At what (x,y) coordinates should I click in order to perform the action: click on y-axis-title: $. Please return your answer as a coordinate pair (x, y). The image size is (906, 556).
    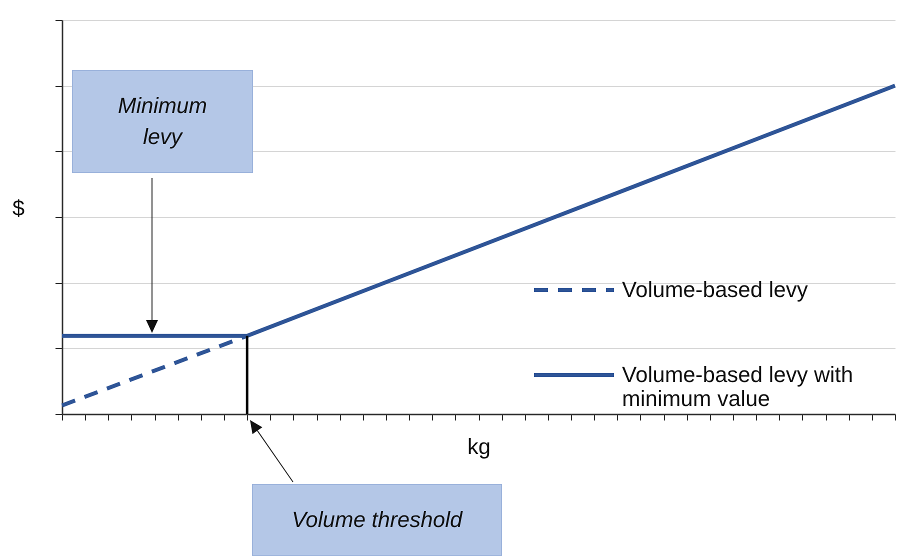
    Looking at the image, I should click on (18, 208).